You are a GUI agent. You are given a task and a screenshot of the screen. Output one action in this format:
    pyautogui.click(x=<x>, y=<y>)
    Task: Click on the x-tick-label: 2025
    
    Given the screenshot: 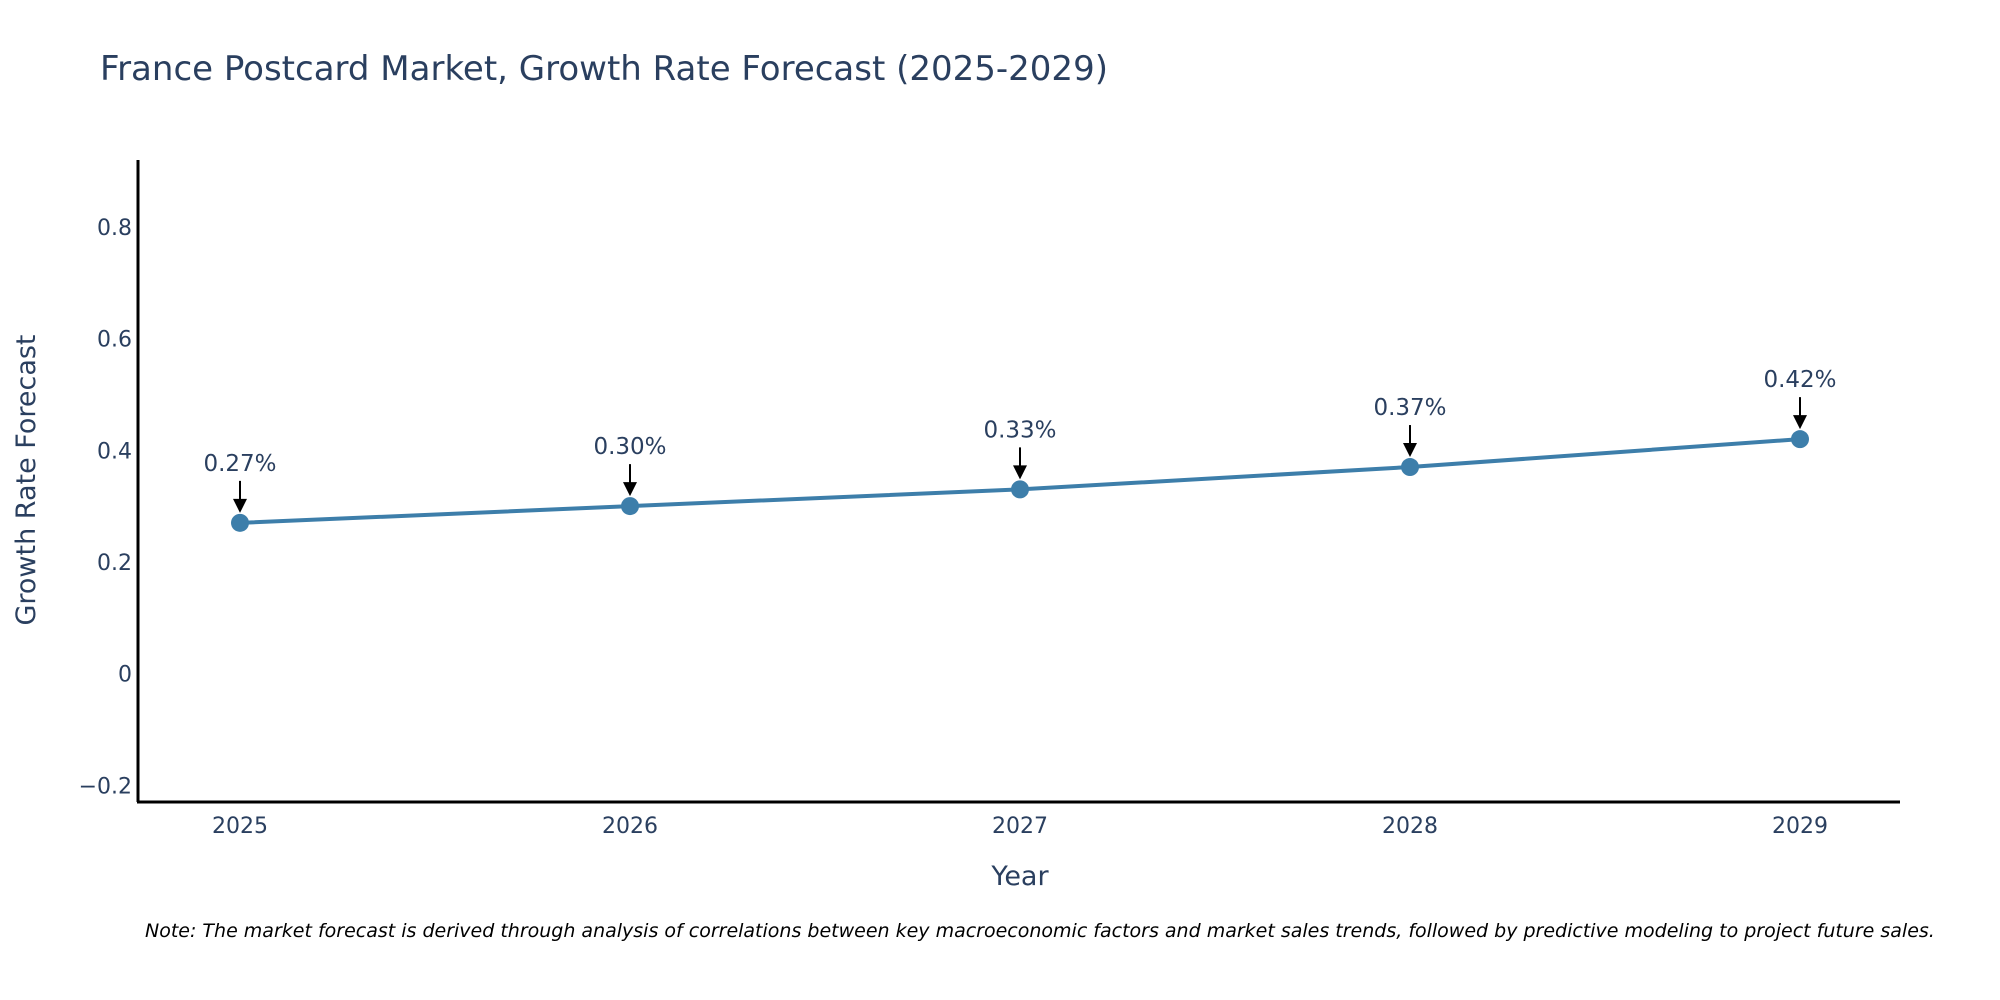 What is the action you would take?
    pyautogui.click(x=240, y=826)
    